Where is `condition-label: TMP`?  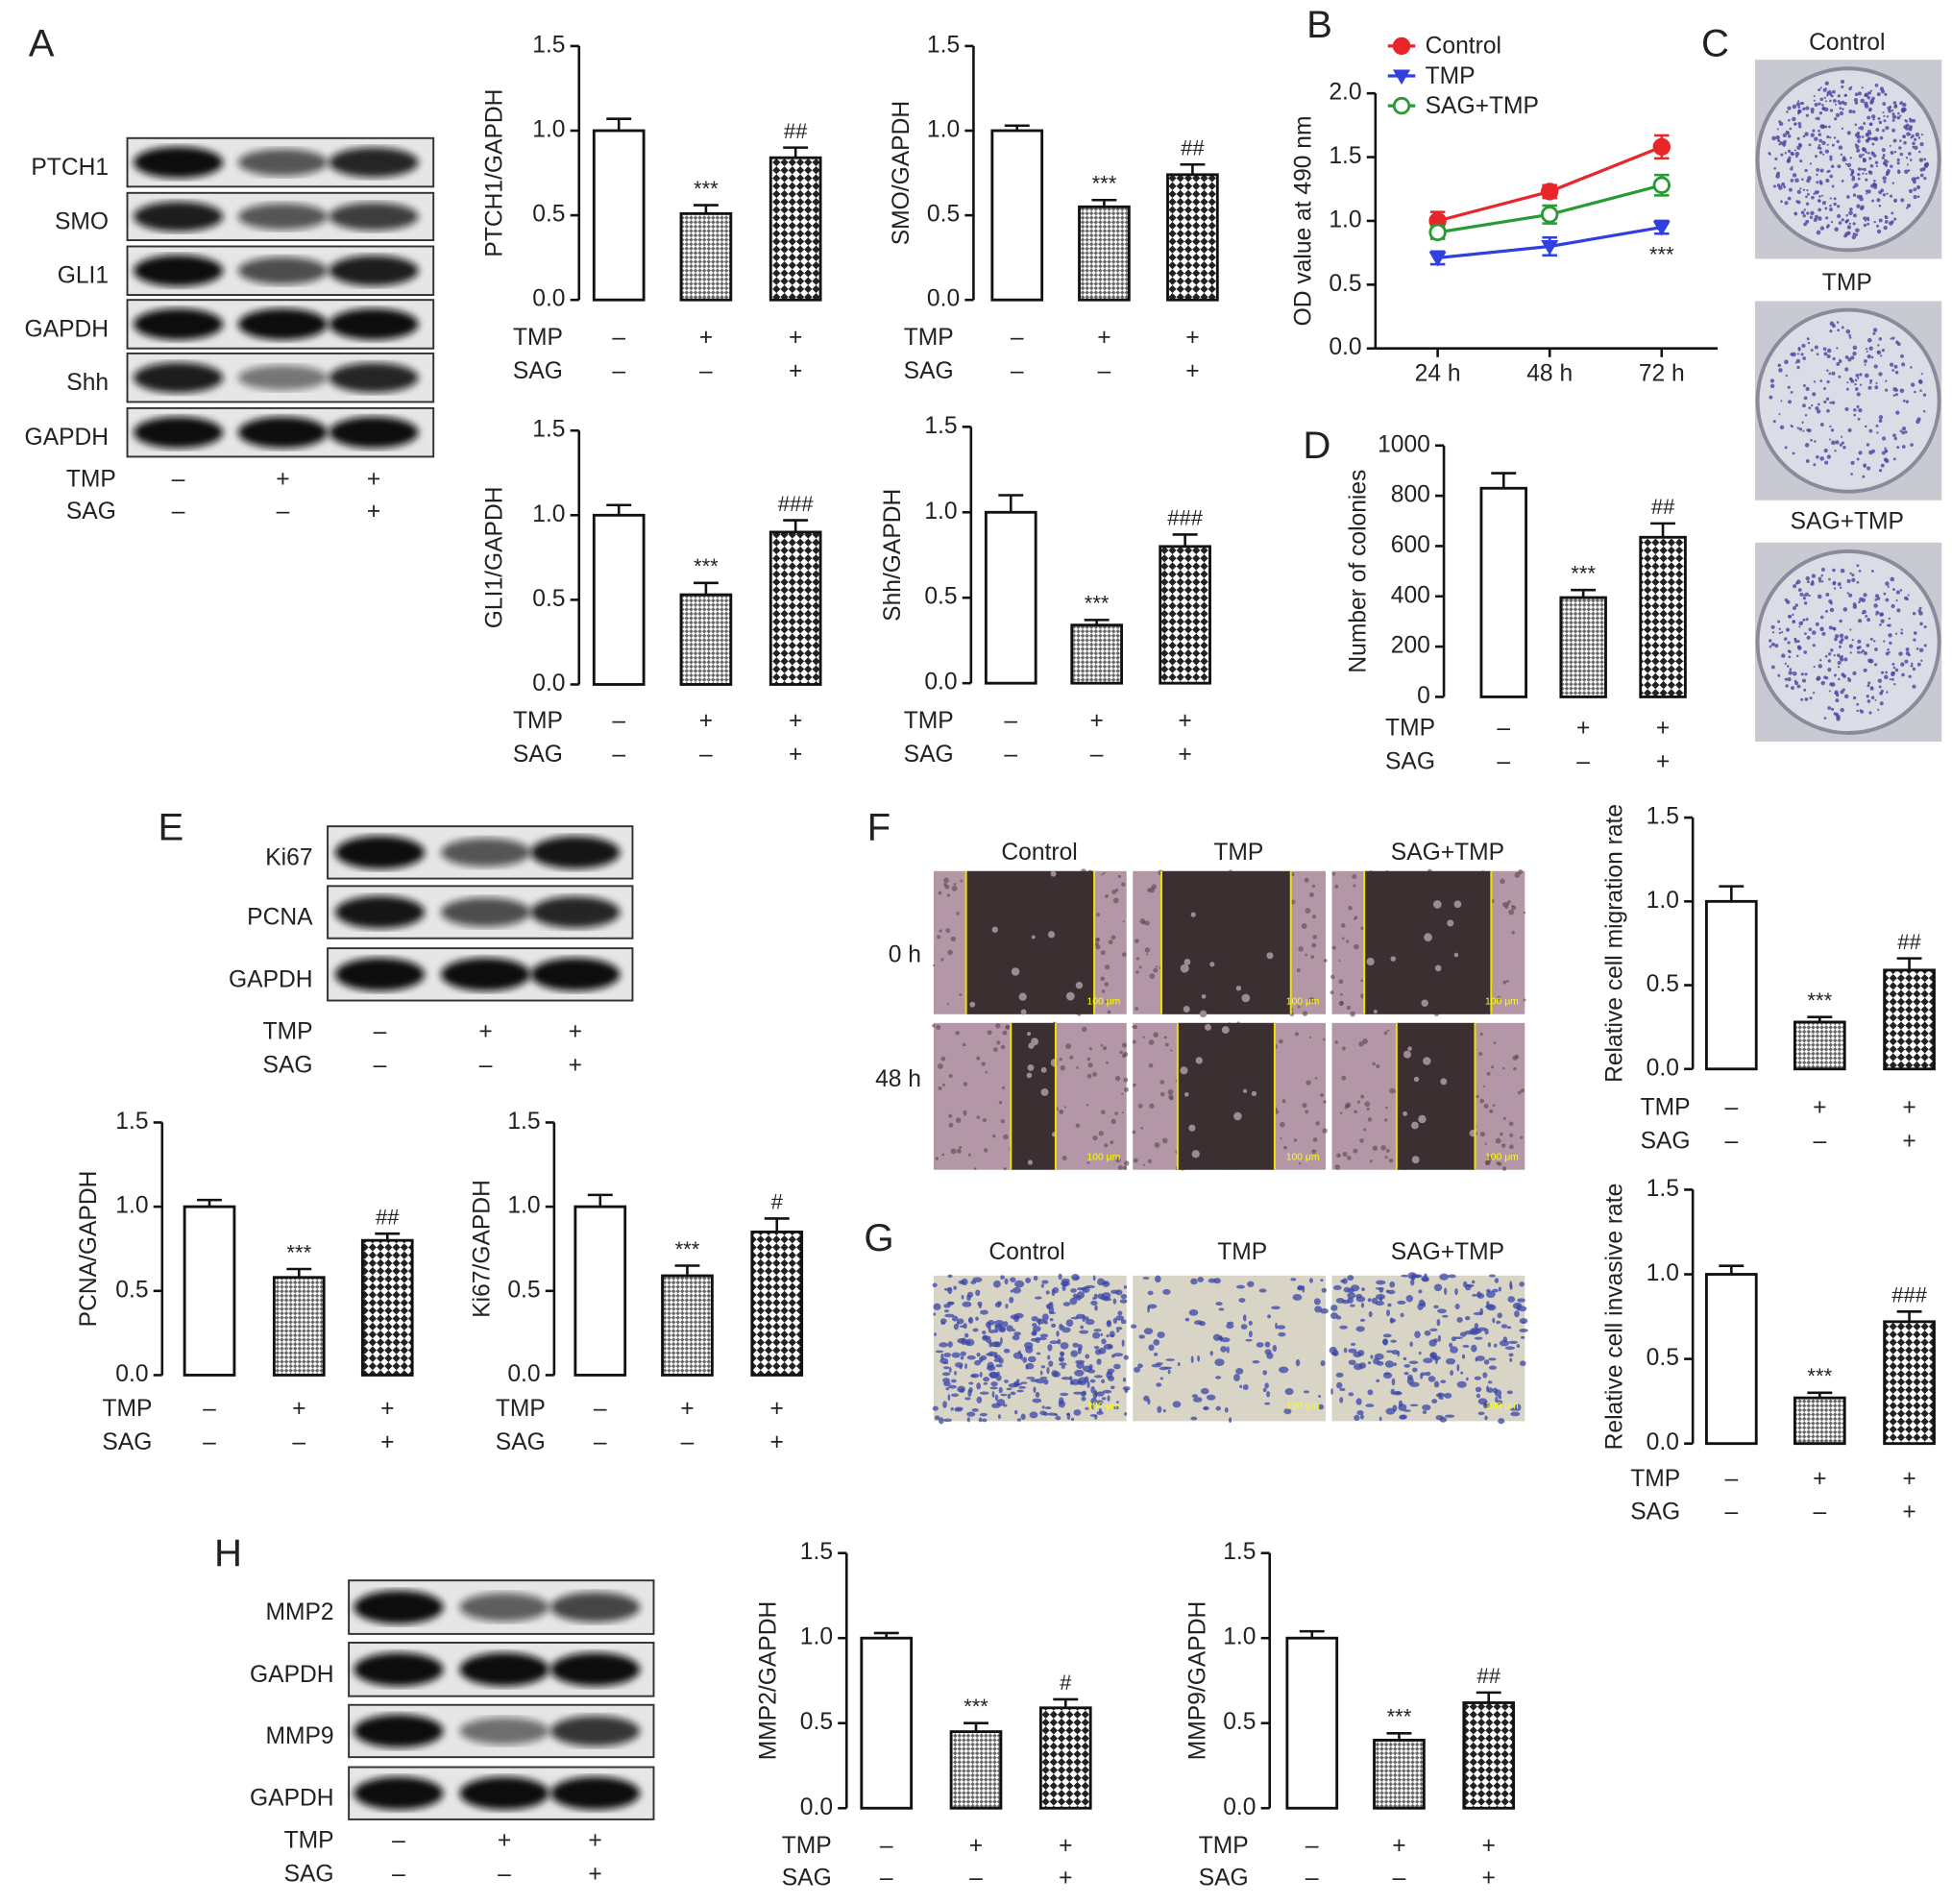 condition-label: TMP is located at coordinates (538, 721).